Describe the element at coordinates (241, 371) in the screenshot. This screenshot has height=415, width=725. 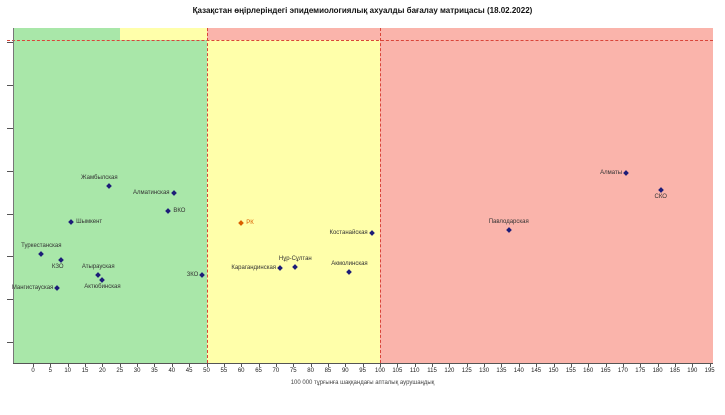
I see `x-tick-label: 60` at that location.